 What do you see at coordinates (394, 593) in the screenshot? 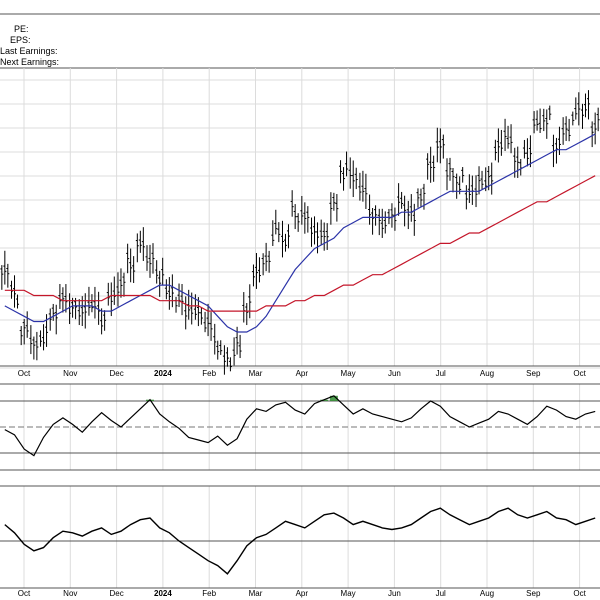
I see `momentum-x-tick-label: Jun` at bounding box center [394, 593].